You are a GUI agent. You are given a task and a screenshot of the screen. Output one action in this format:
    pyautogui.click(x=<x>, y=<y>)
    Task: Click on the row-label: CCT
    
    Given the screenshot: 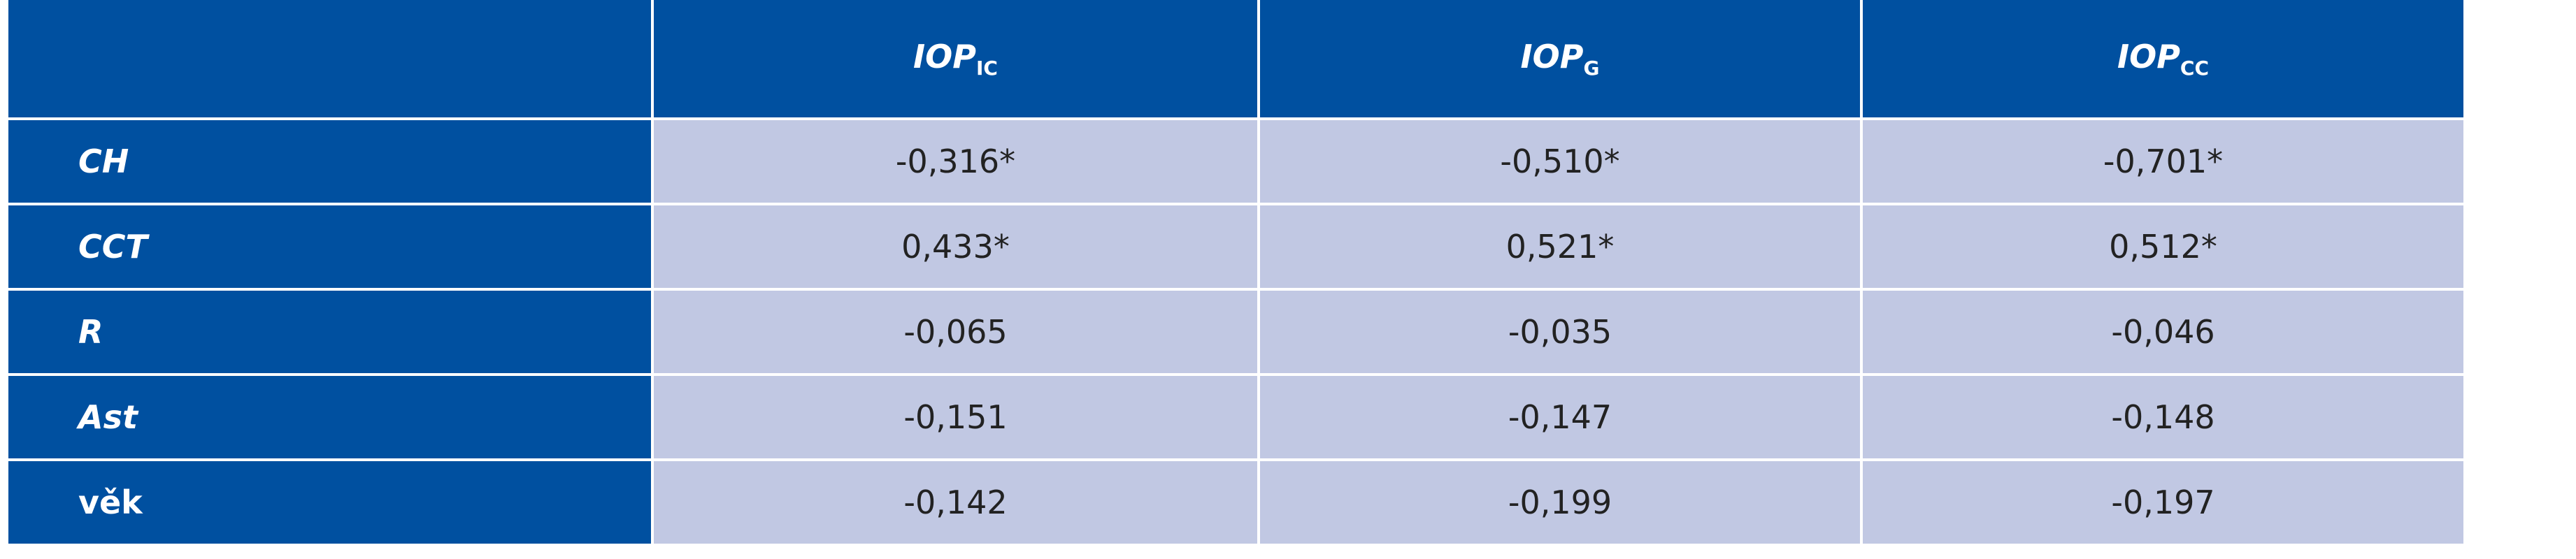 What is the action you would take?
    pyautogui.click(x=331, y=247)
    